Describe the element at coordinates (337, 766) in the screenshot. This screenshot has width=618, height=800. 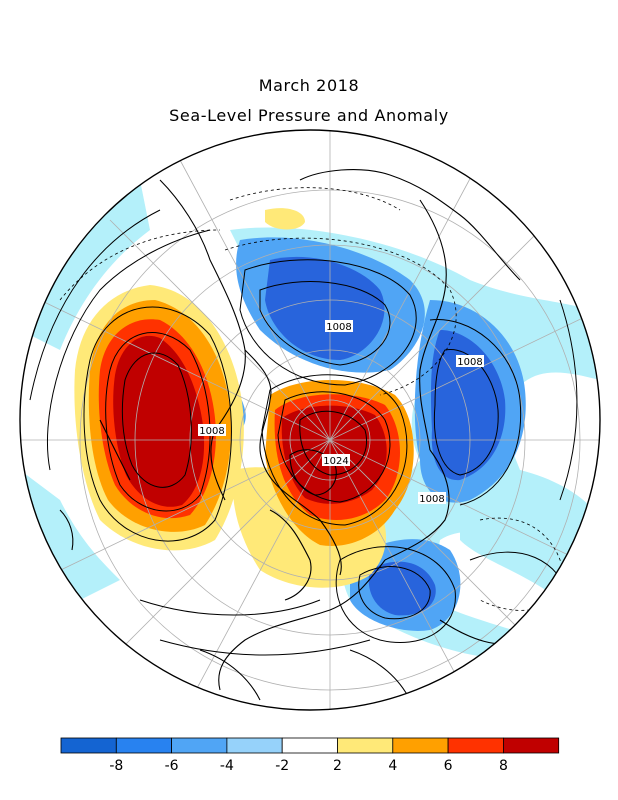
I see `legend-tick-label: 2` at that location.